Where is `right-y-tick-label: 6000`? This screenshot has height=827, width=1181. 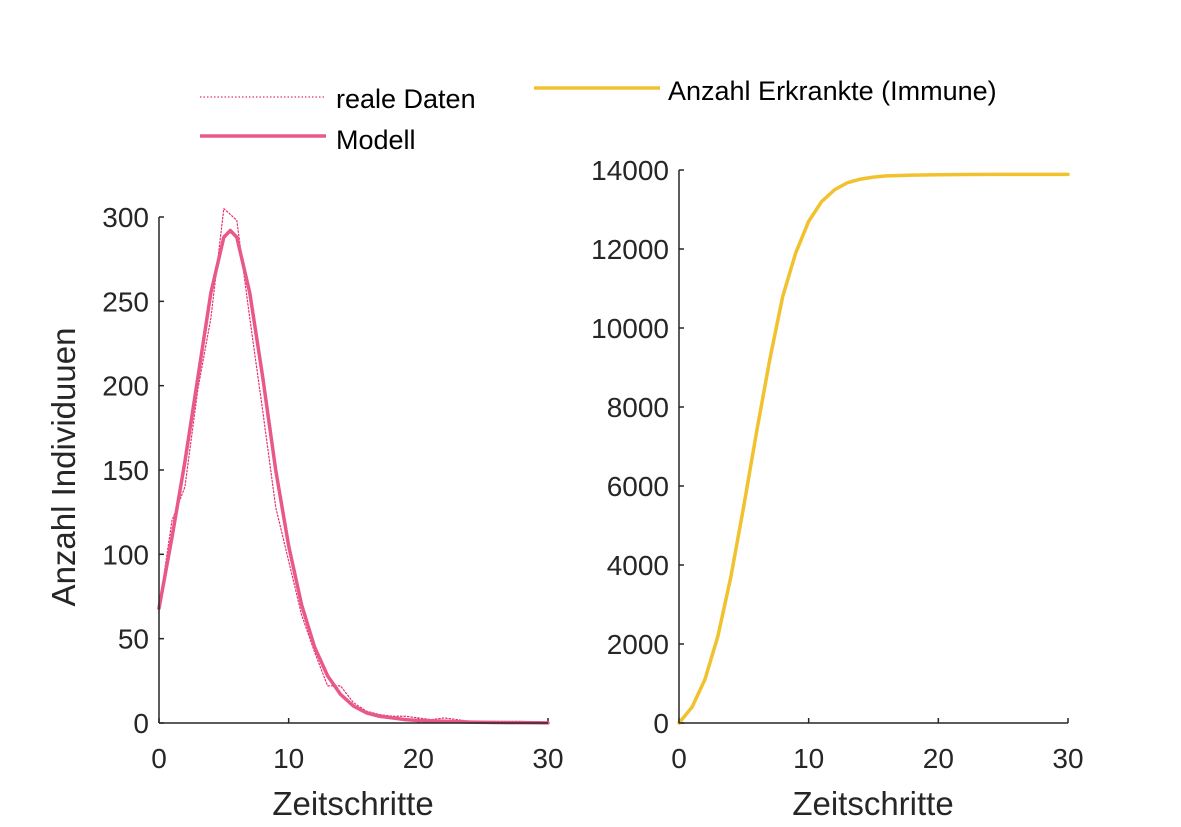
right-y-tick-label: 6000 is located at coordinates (638, 486).